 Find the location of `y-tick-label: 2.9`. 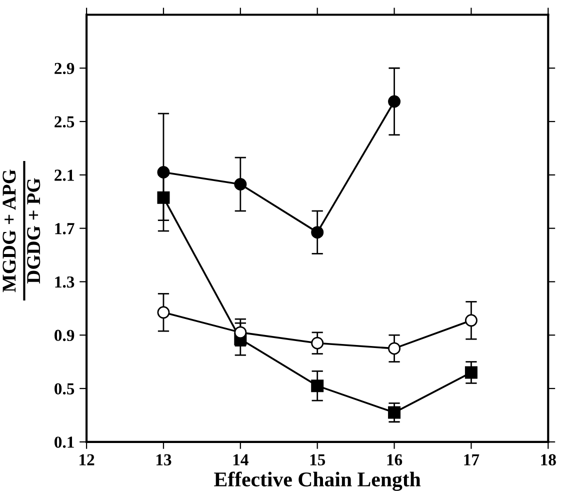

y-tick-label: 2.9 is located at coordinates (64, 68).